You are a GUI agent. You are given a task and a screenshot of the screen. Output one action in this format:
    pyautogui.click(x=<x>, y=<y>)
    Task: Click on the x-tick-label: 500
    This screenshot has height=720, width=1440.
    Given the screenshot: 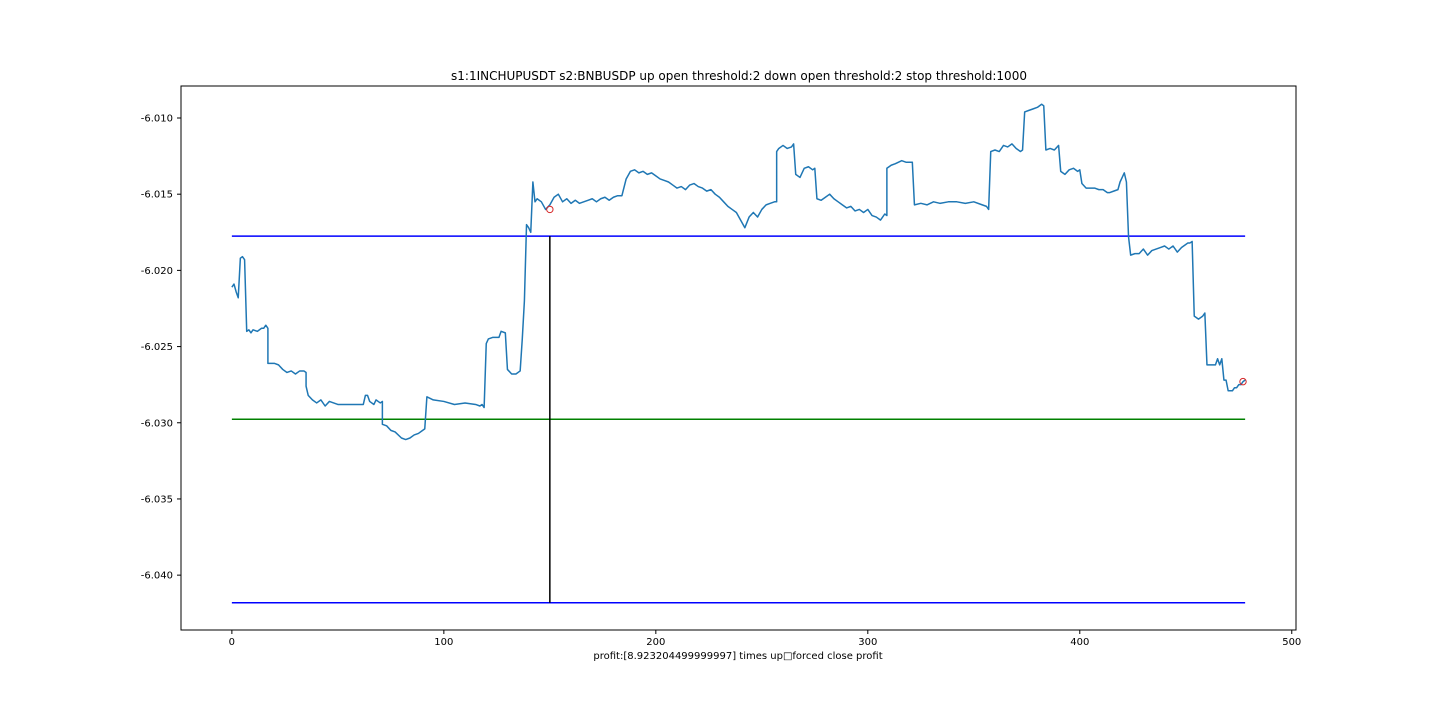 What is the action you would take?
    pyautogui.click(x=1291, y=642)
    